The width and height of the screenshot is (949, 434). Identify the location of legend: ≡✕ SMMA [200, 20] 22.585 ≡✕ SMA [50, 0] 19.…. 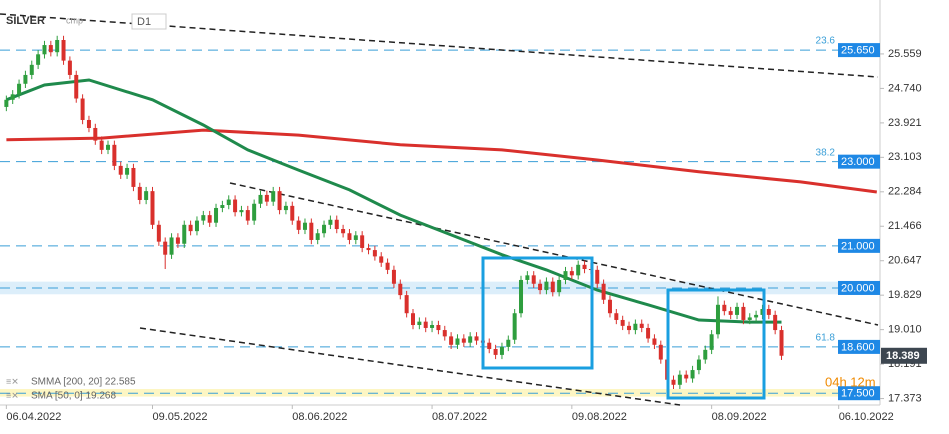
(71, 388).